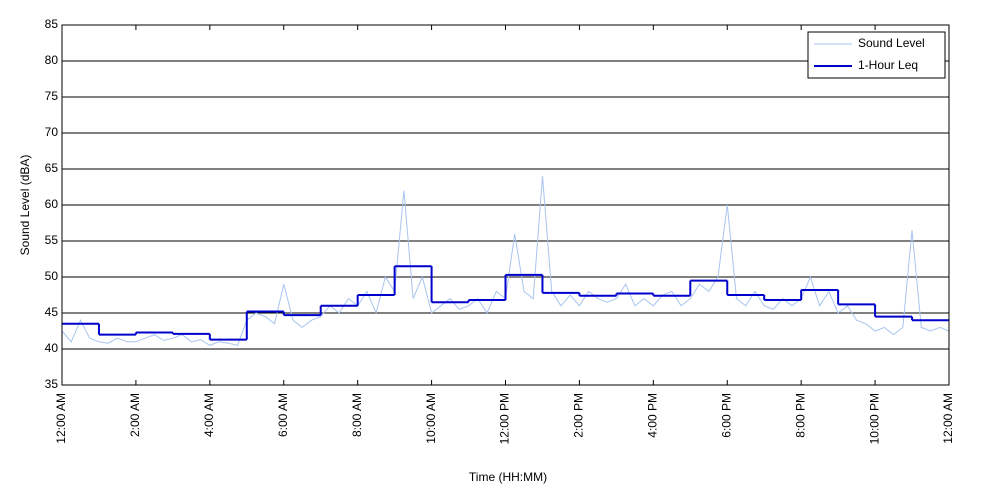 The height and width of the screenshot is (500, 1000). Describe the element at coordinates (876, 55) in the screenshot. I see `legend-box` at that location.